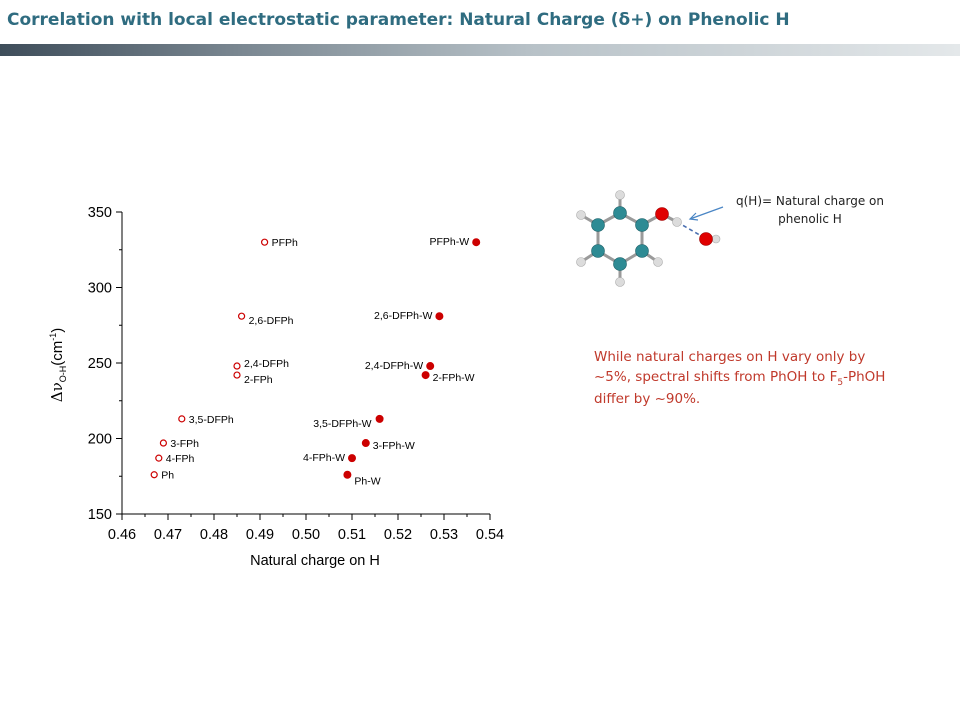  I want to click on y-axis-title-superscript: -1, so click(53, 337).